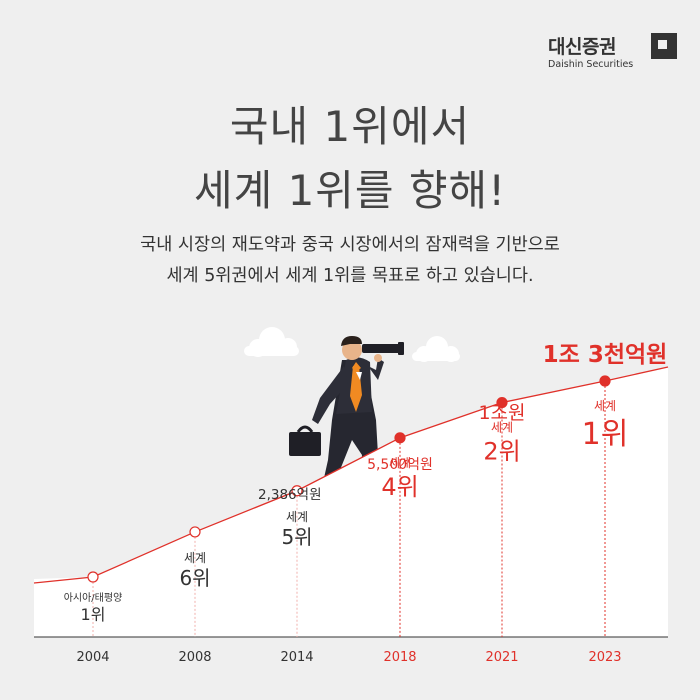 This screenshot has height=700, width=700. What do you see at coordinates (591, 64) in the screenshot?
I see `brand-name-en: Daishin Securities` at bounding box center [591, 64].